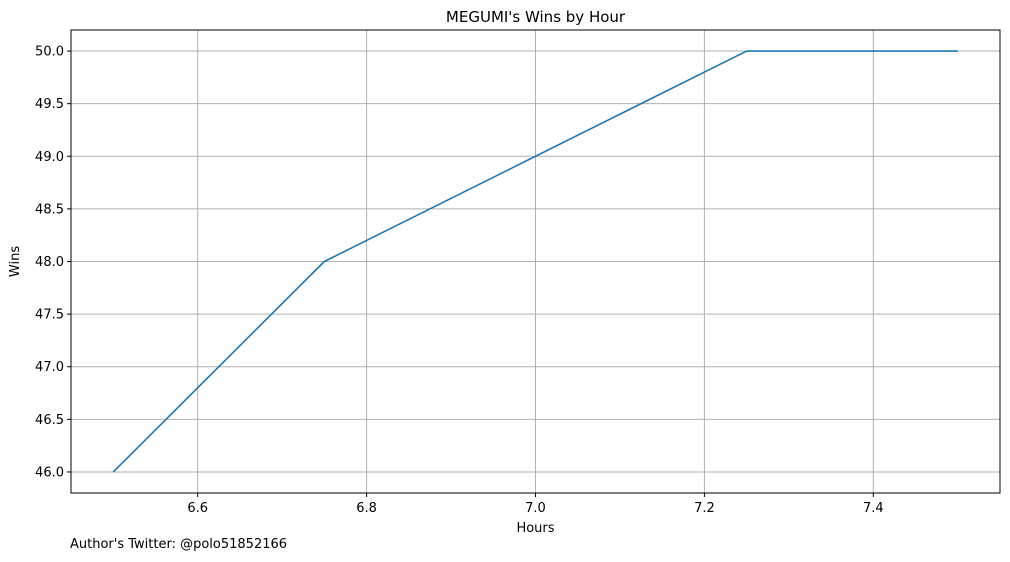 The image size is (1010, 562). Describe the element at coordinates (49, 367) in the screenshot. I see `y-tick-label: 47.0` at that location.